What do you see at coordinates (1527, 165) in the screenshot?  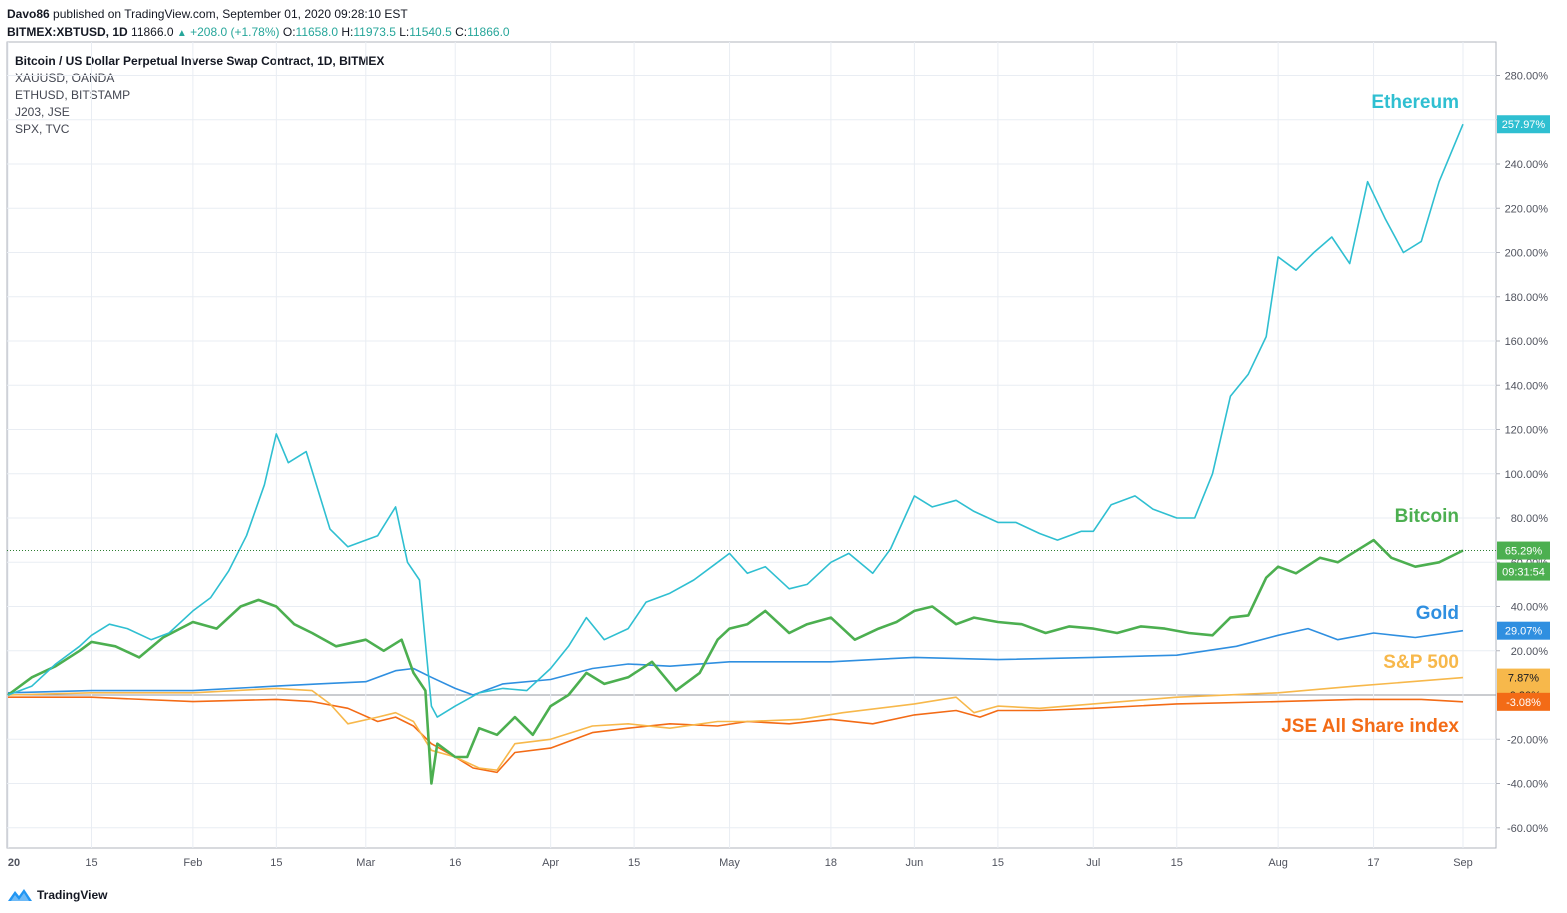 I see `y-tick-label: 240.00%` at bounding box center [1527, 165].